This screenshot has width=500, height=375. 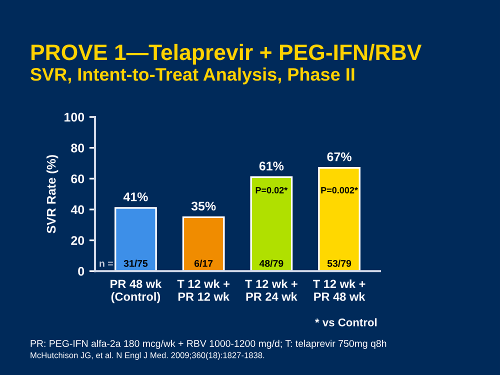 What do you see at coordinates (192, 76) in the screenshot?
I see `chart-subtitle: SVR, Intent-to-Treat Analysis, Phase II` at bounding box center [192, 76].